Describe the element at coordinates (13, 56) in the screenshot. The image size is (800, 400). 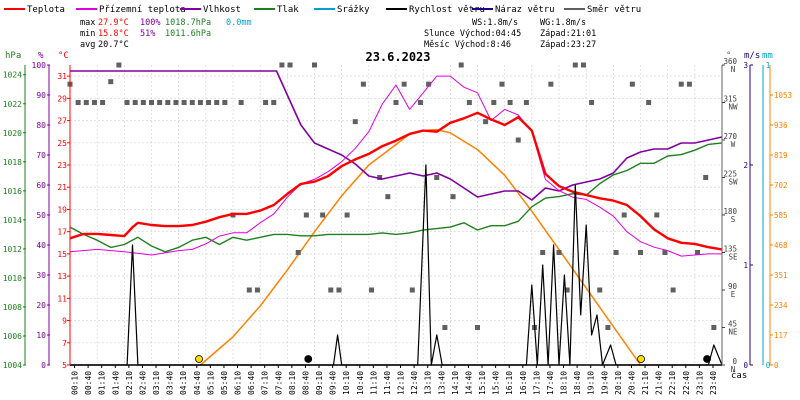
I see `axis-unit-hpa: hPa` at that location.